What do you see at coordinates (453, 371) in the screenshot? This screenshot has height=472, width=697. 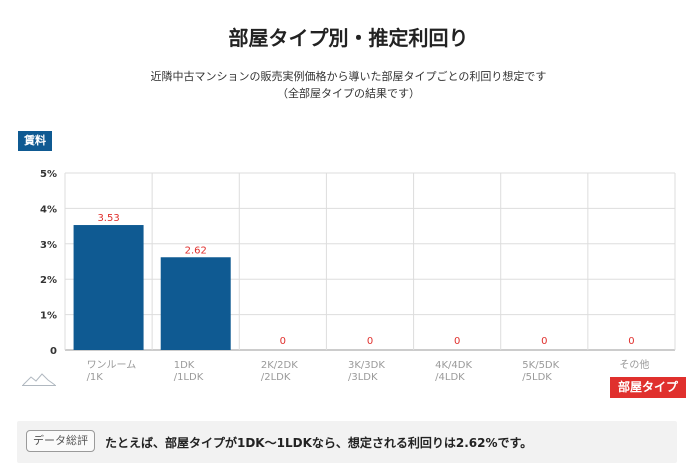 I see `x-tick-label: 4K/4DK/4LDK` at bounding box center [453, 371].